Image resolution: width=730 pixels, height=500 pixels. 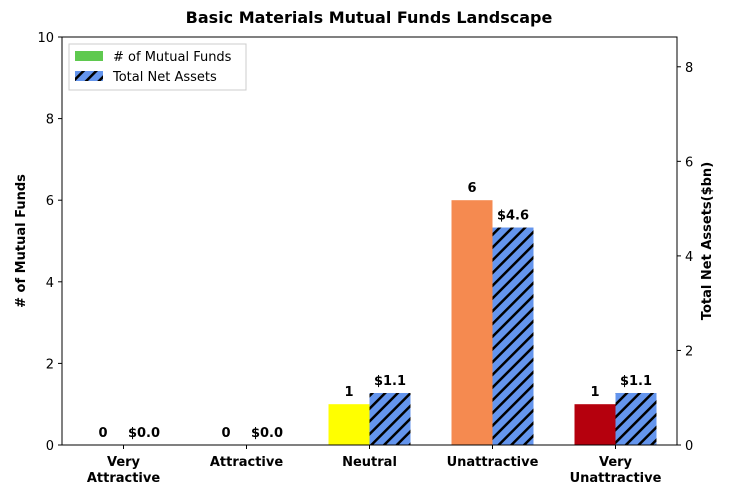 I want to click on legend: # of Mutual Funds Total Net Assets, so click(x=157, y=67).